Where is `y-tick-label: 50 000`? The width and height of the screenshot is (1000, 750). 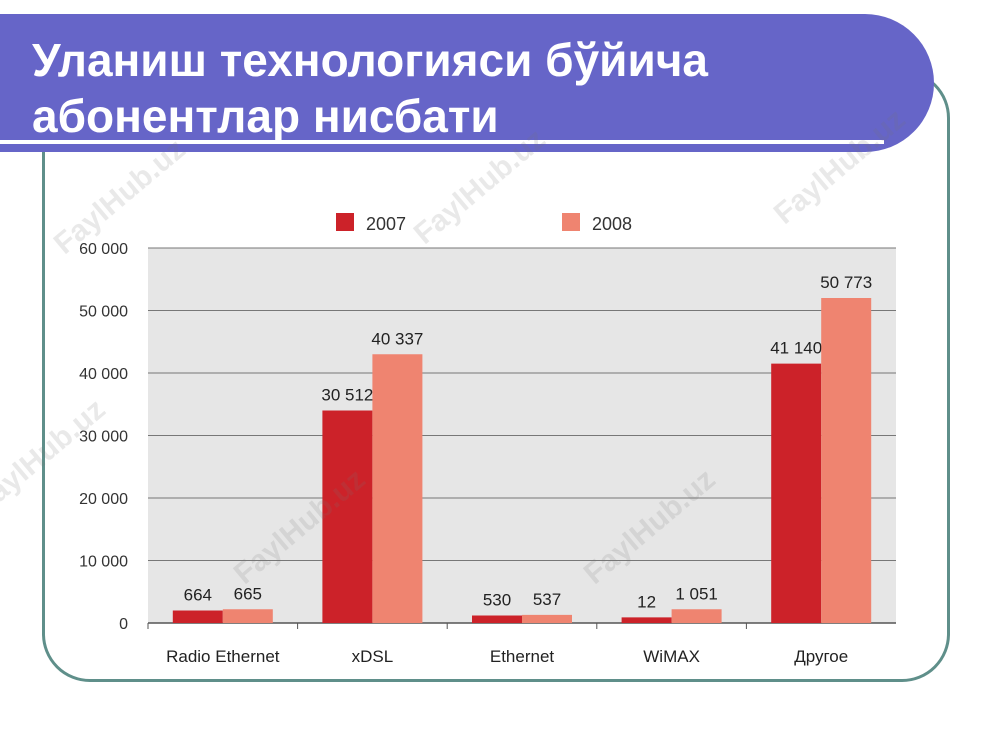
y-tick-label: 50 000 is located at coordinates (103, 312).